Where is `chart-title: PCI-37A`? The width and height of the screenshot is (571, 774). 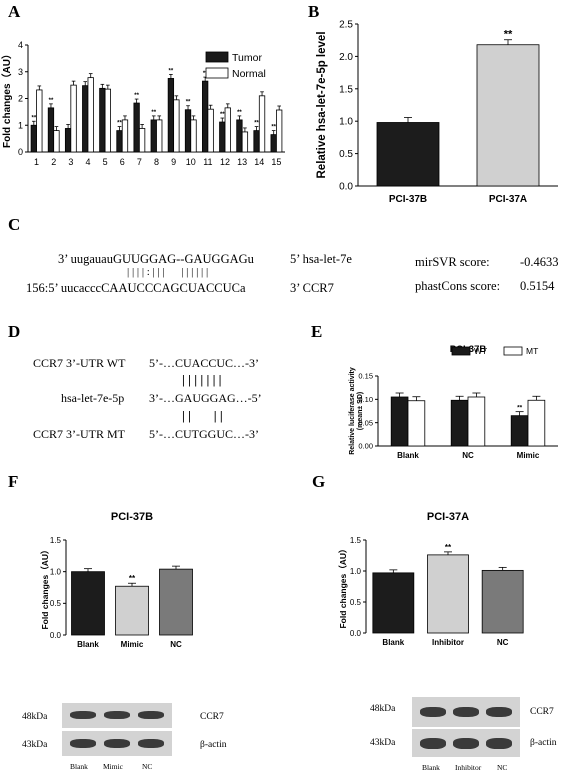 chart-title: PCI-37A is located at coordinates (448, 517).